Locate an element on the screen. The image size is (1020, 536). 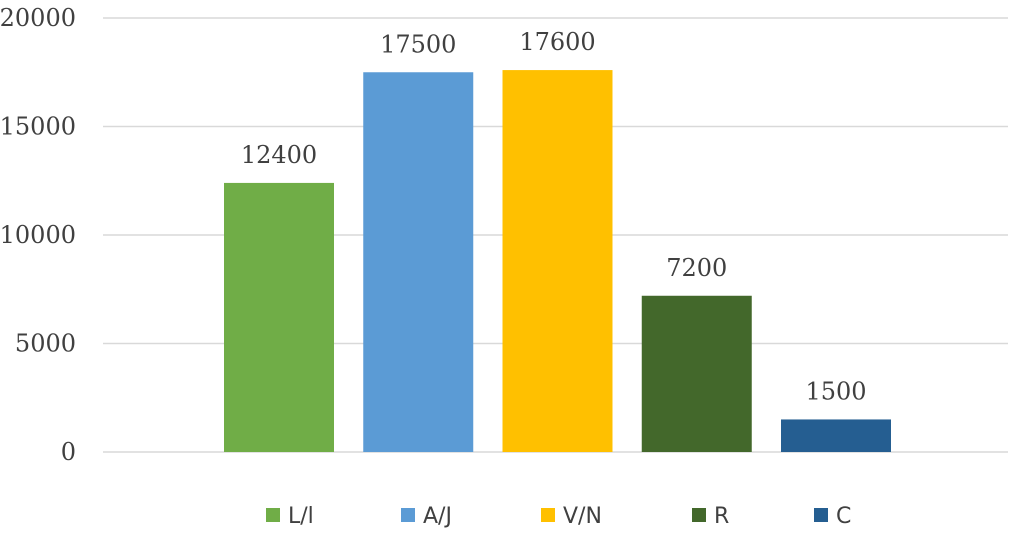
y-tick-label: 10000 is located at coordinates (38, 235).